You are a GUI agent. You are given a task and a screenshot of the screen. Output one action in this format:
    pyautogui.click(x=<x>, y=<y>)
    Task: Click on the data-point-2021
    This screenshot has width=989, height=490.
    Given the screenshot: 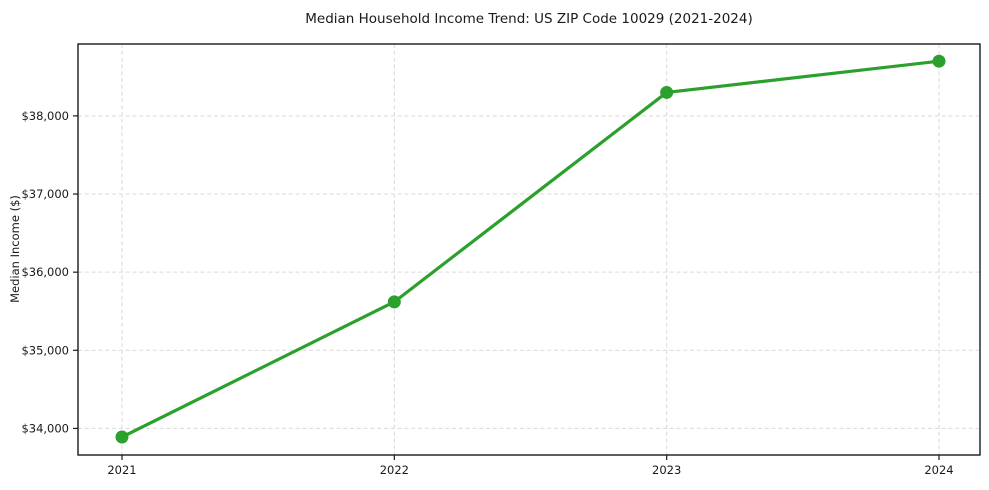 What is the action you would take?
    pyautogui.click(x=122, y=437)
    